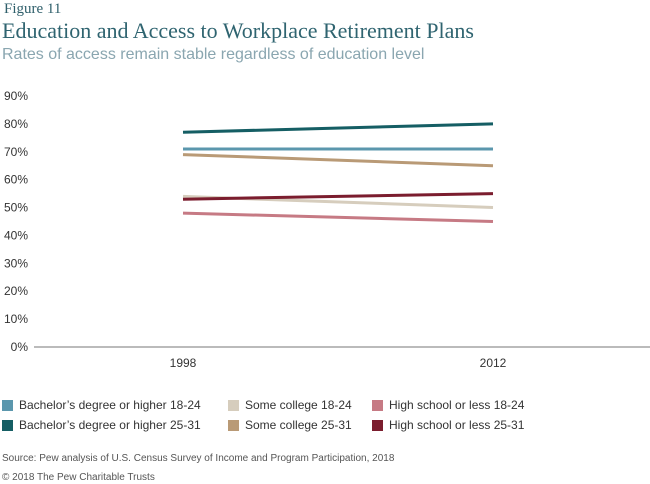 The height and width of the screenshot is (484, 650). Describe the element at coordinates (298, 425) in the screenshot. I see `legend-label: Some college 25-31` at that location.